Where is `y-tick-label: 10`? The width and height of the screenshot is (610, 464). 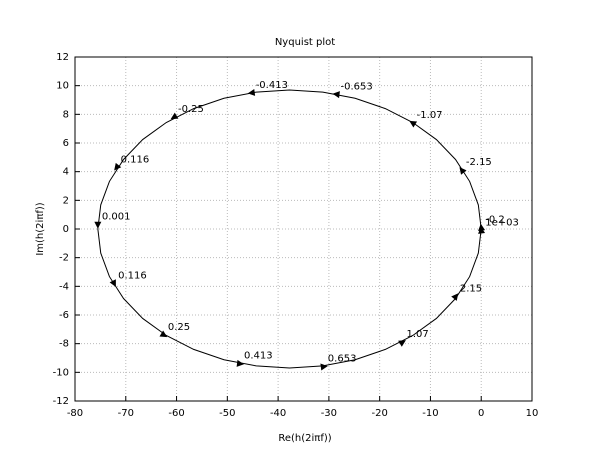
y-tick-label: 10 is located at coordinates (62, 86).